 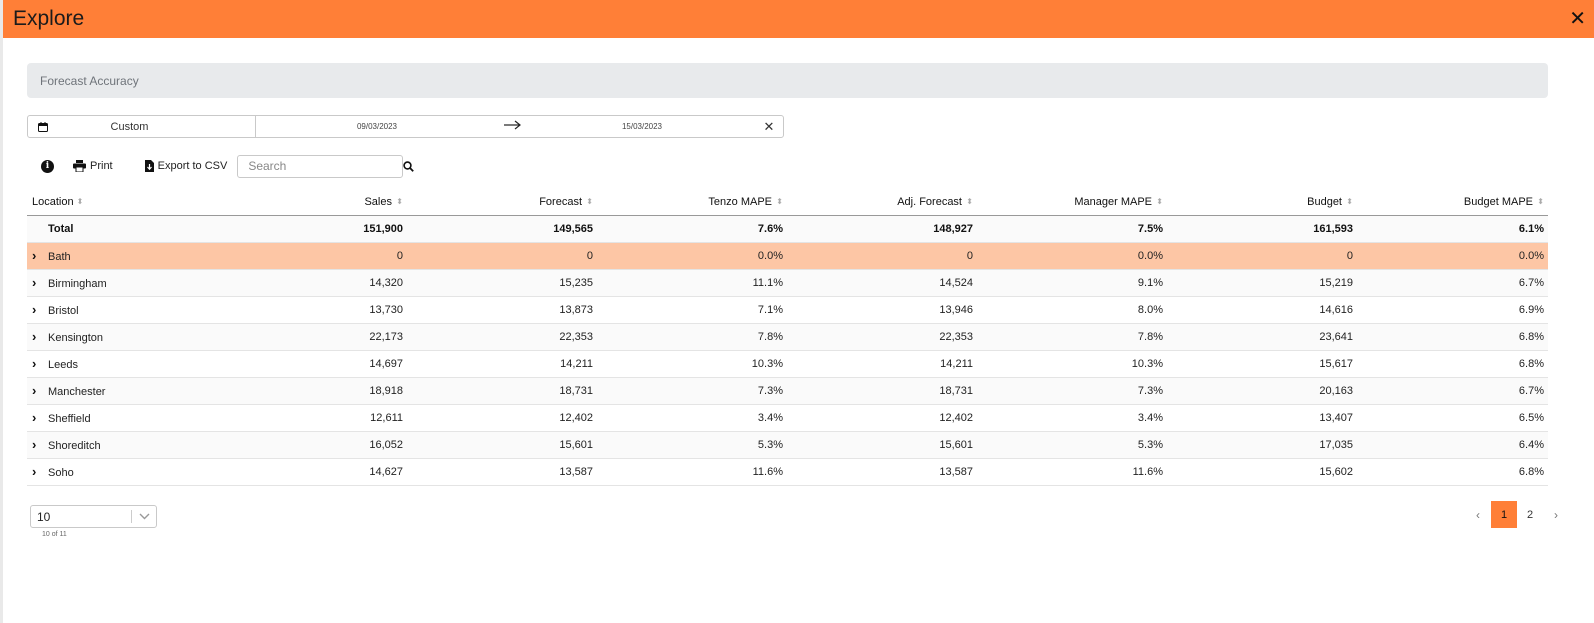 What do you see at coordinates (882, 364) in the screenshot?
I see `cell-adj-forecast: 14,211` at bounding box center [882, 364].